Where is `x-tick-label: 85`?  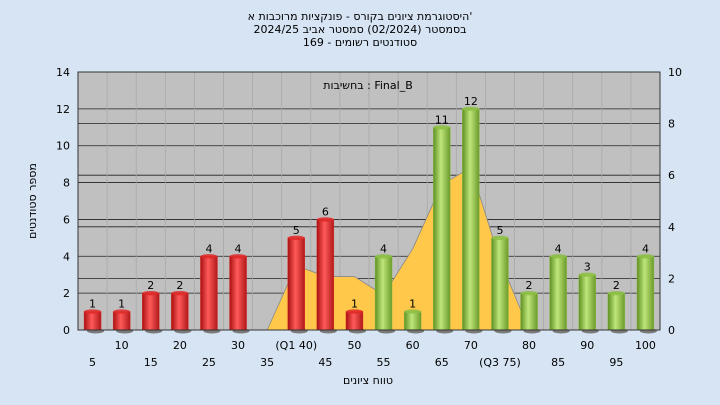 x-tick-label: 85 is located at coordinates (558, 362).